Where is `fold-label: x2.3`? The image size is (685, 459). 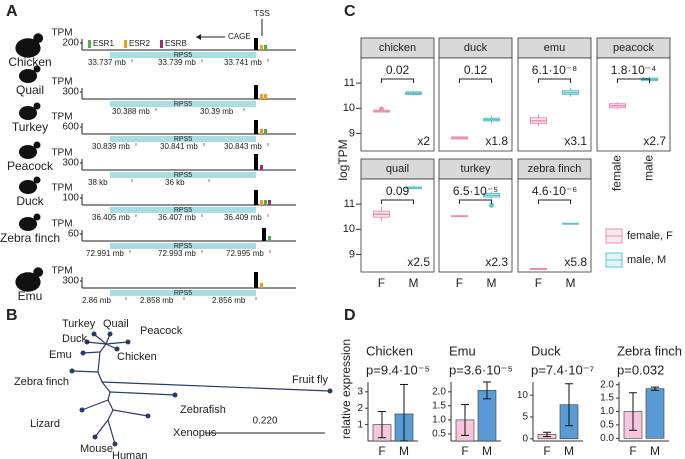 fold-label: x2.3 is located at coordinates (496, 262).